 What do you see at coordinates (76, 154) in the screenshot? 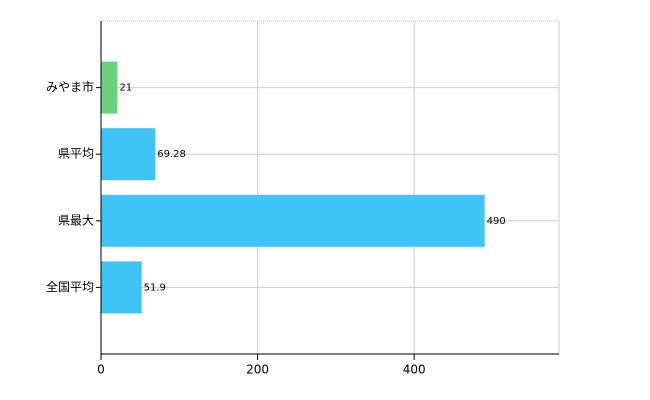
I see `y-tick-label: 県平均` at bounding box center [76, 154].